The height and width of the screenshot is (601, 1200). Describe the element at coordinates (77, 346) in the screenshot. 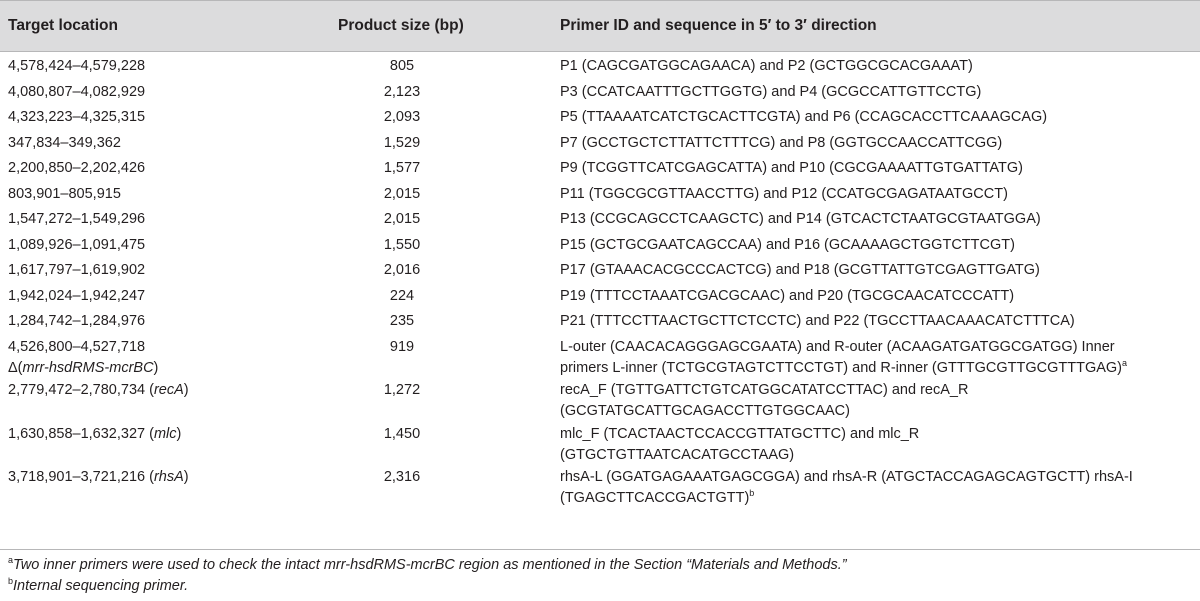

I see `target-coordinates: 4,526,800–4,527,718` at that location.